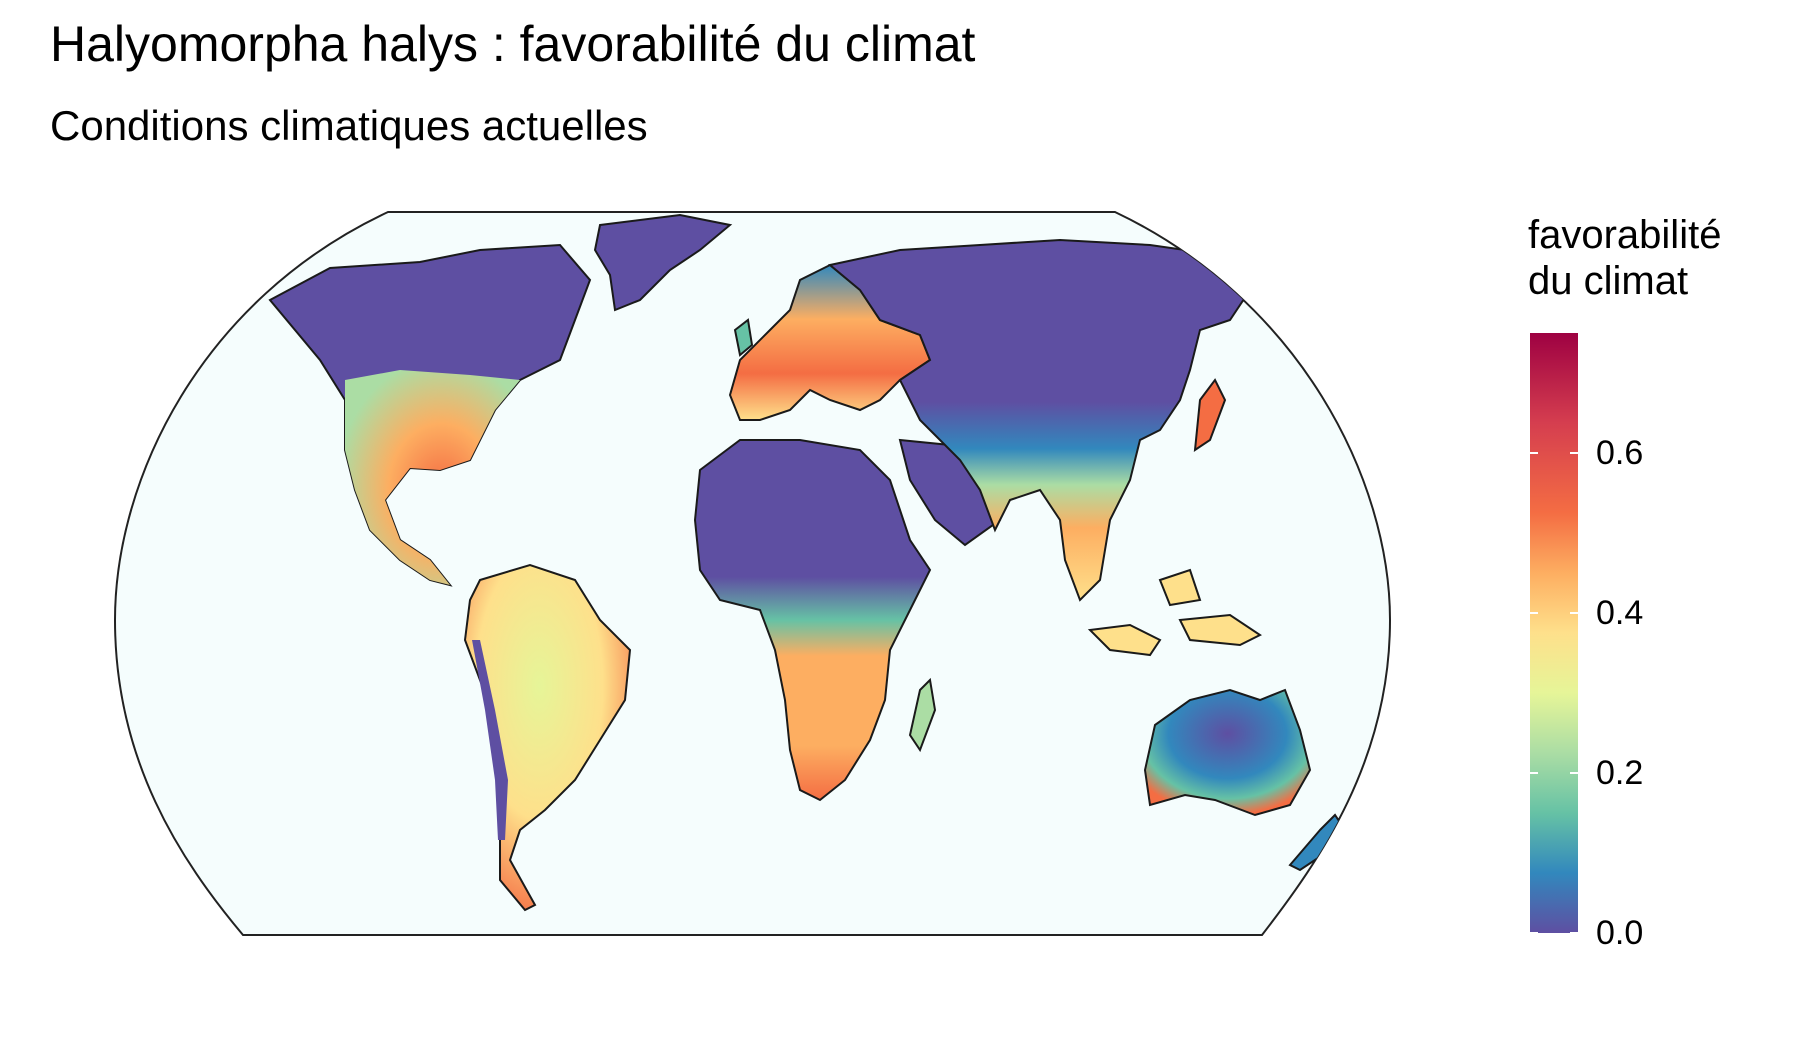 The width and height of the screenshot is (1800, 1055). What do you see at coordinates (1625, 235) in the screenshot?
I see `legend-title-line1: favorabilité` at bounding box center [1625, 235].